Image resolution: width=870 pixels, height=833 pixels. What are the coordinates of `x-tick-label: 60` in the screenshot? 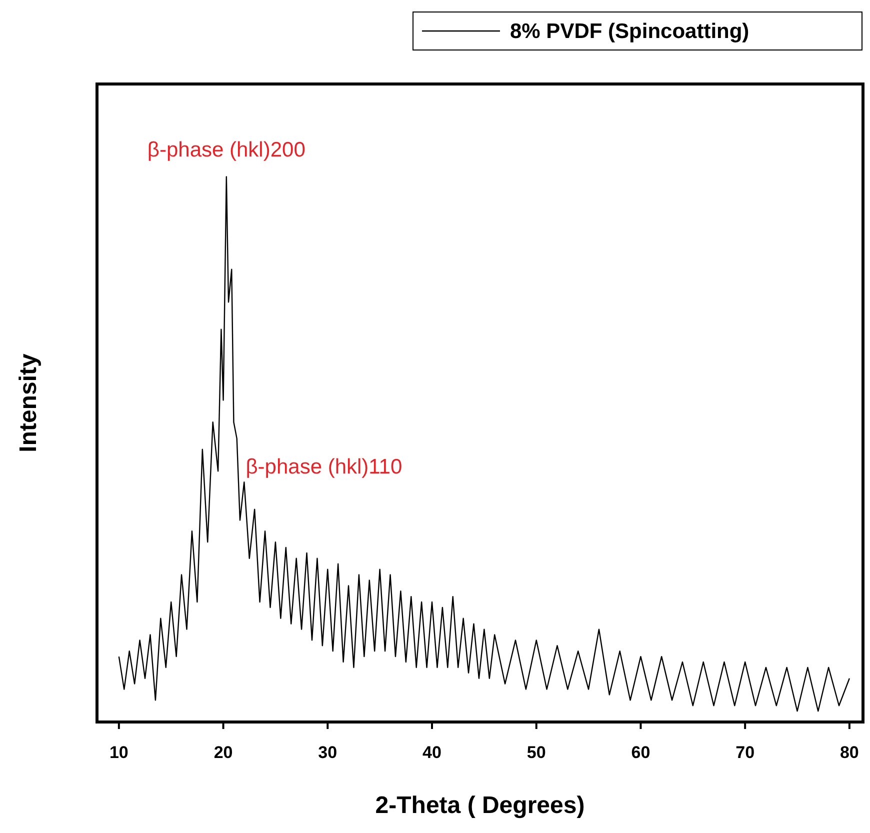 It's located at (640, 752).